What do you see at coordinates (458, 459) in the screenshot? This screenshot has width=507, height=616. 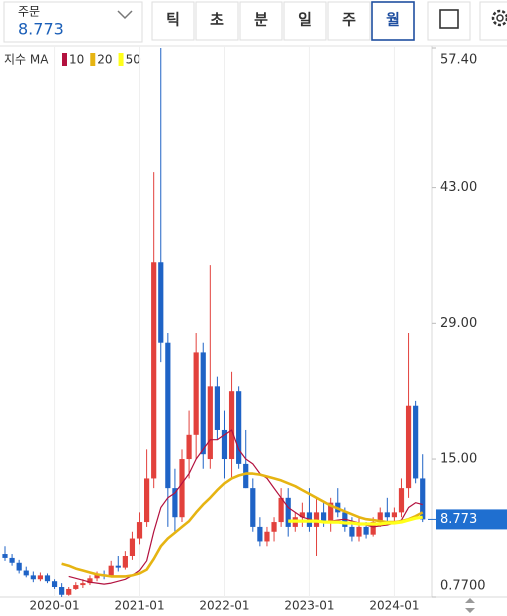 I see `y-tick-label: 15.00` at bounding box center [458, 459].